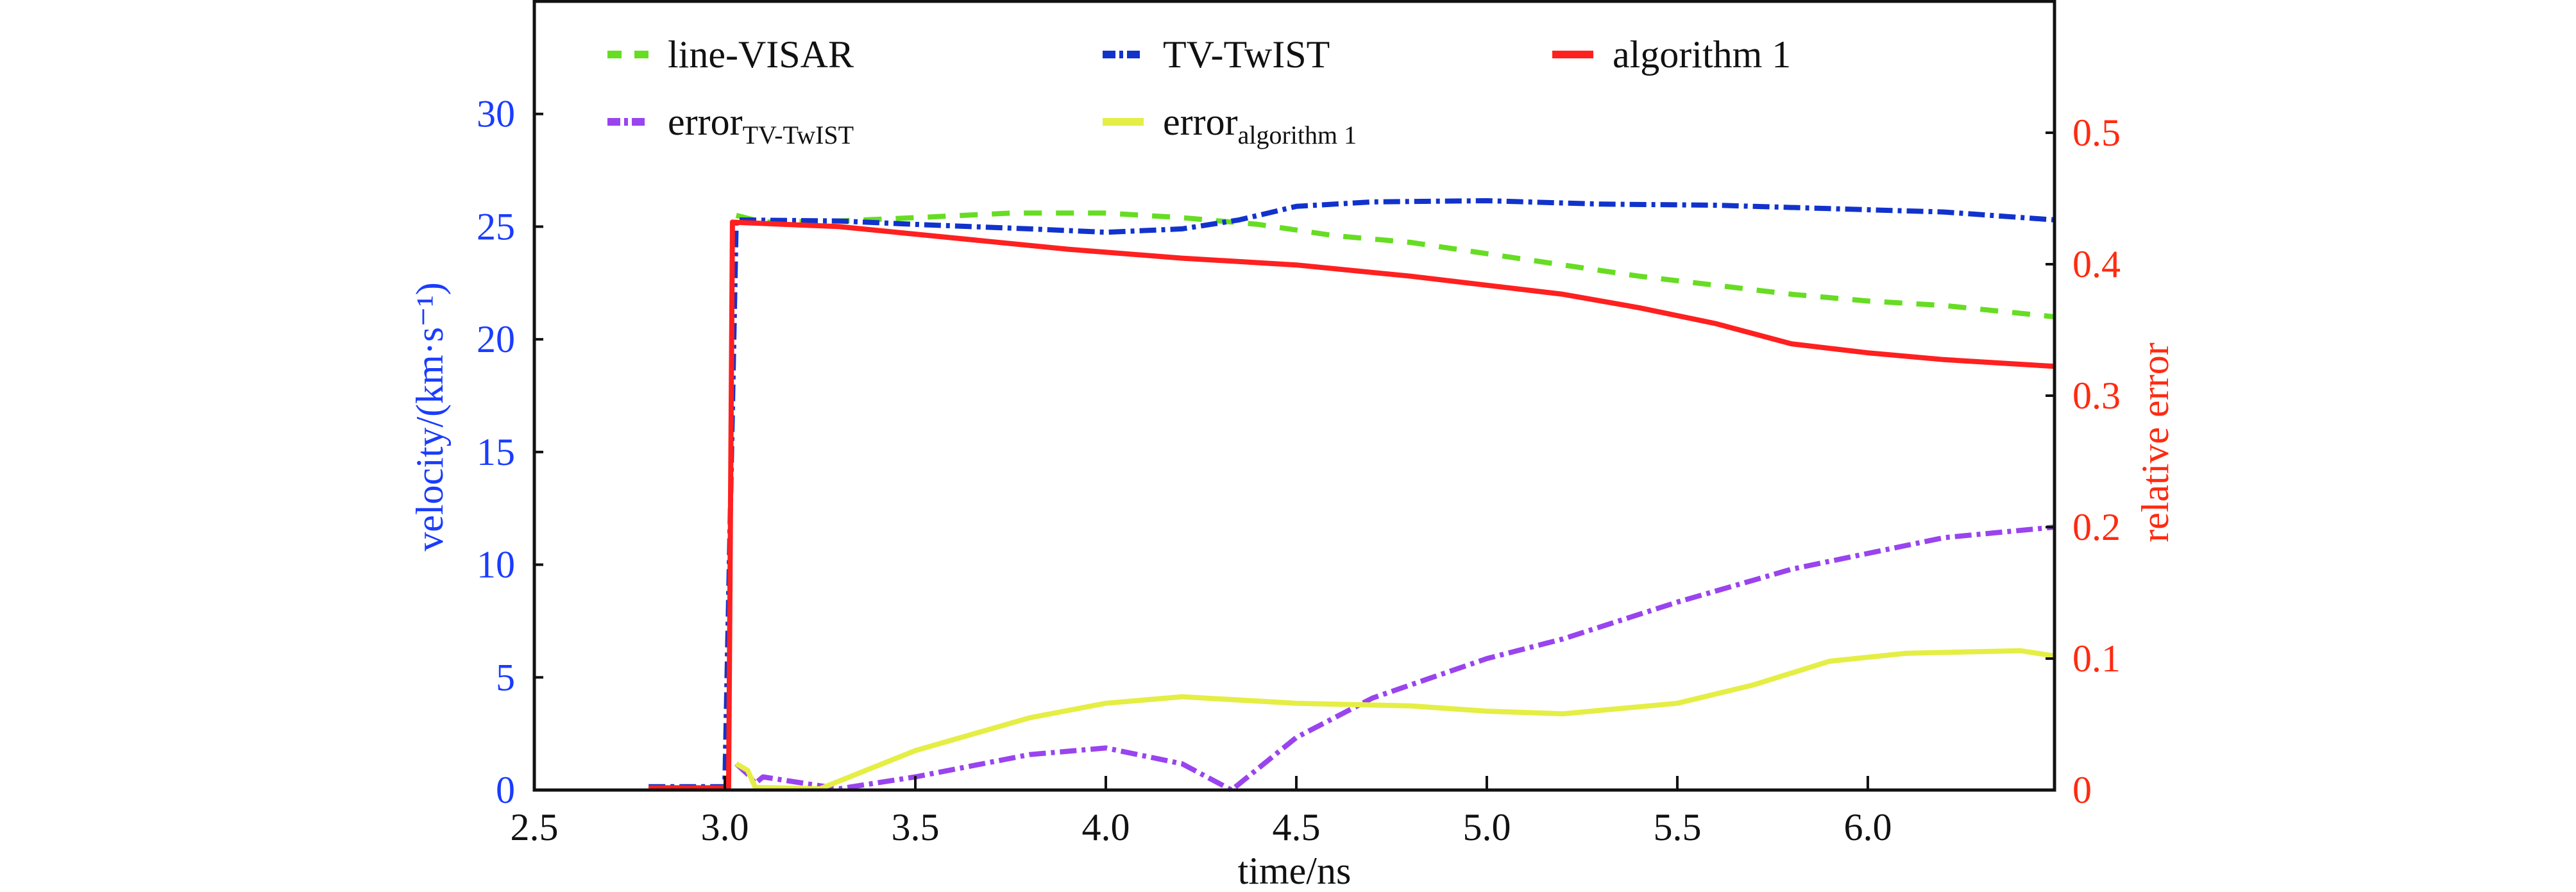  What do you see at coordinates (1486, 827) in the screenshot?
I see `x-tick-label: 5.0` at bounding box center [1486, 827].